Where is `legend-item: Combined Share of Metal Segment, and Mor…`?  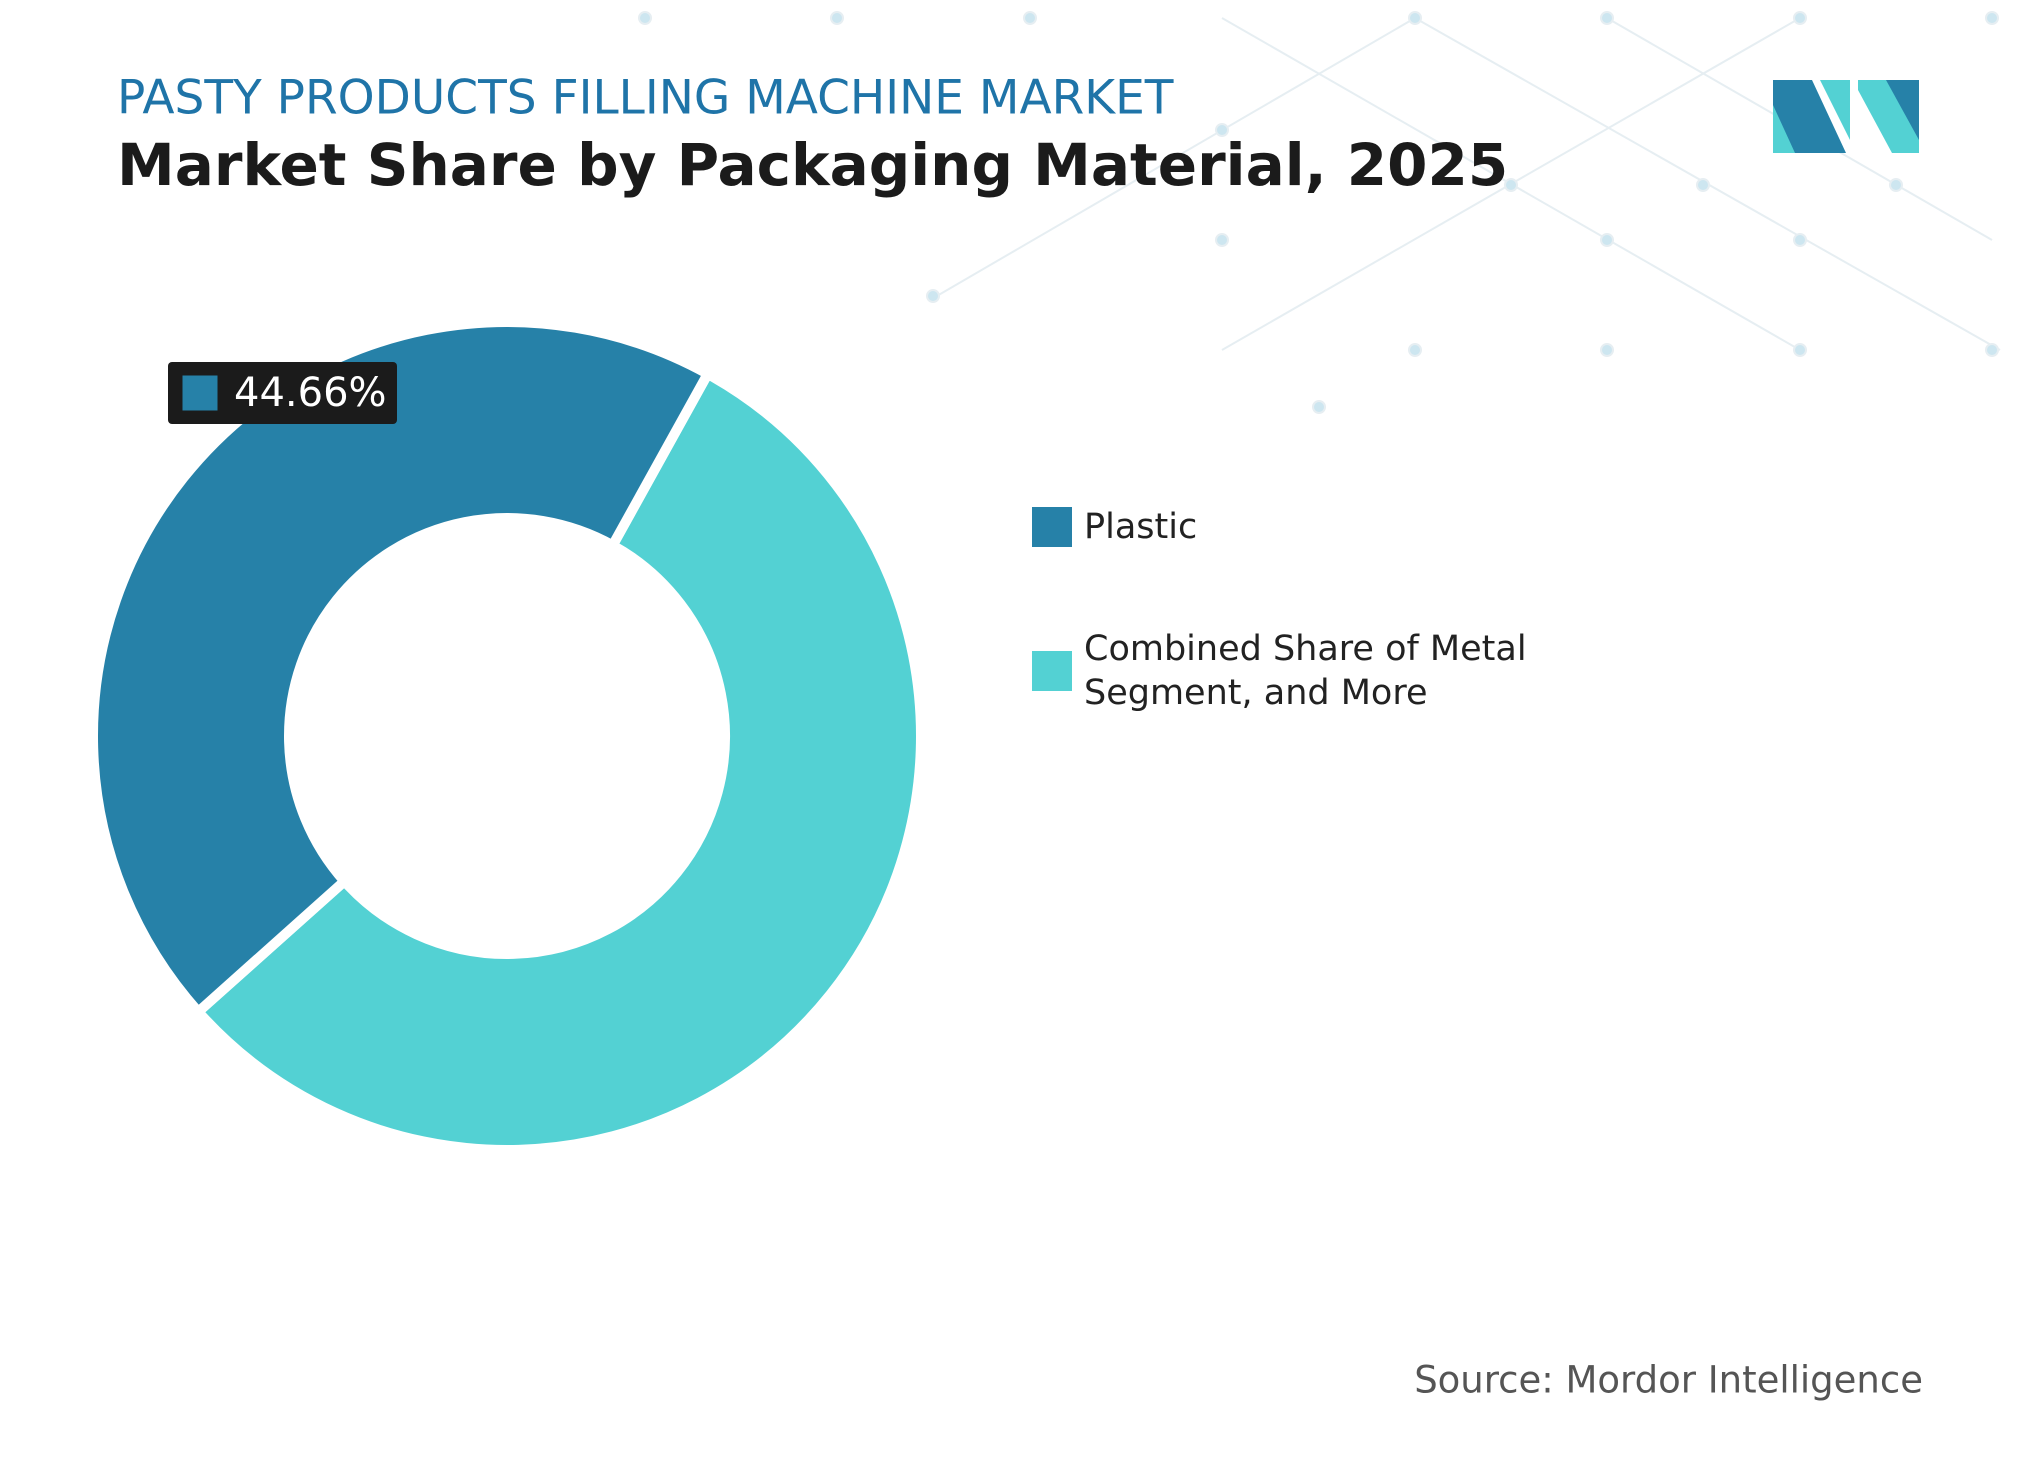
legend-item: Combined Share of Metal Segment, and Mor… is located at coordinates (1308, 671).